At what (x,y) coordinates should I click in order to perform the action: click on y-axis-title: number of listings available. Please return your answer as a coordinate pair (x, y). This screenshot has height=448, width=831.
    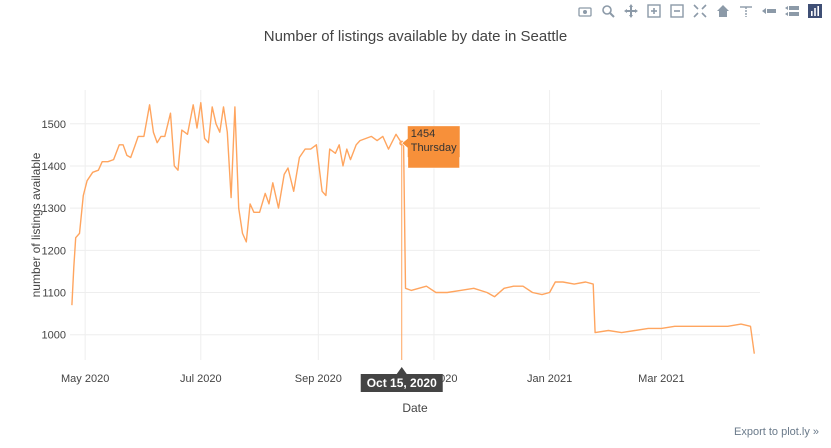
    Looking at the image, I should click on (36, 224).